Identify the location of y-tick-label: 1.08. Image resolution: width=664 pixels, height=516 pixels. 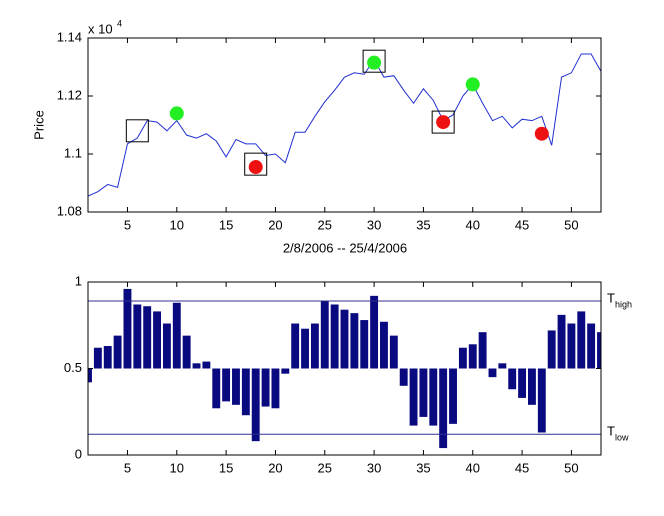
(69, 210).